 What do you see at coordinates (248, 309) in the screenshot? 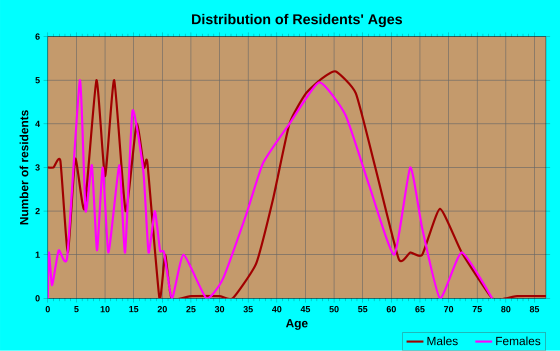
I see `x-tick-label: 35` at bounding box center [248, 309].